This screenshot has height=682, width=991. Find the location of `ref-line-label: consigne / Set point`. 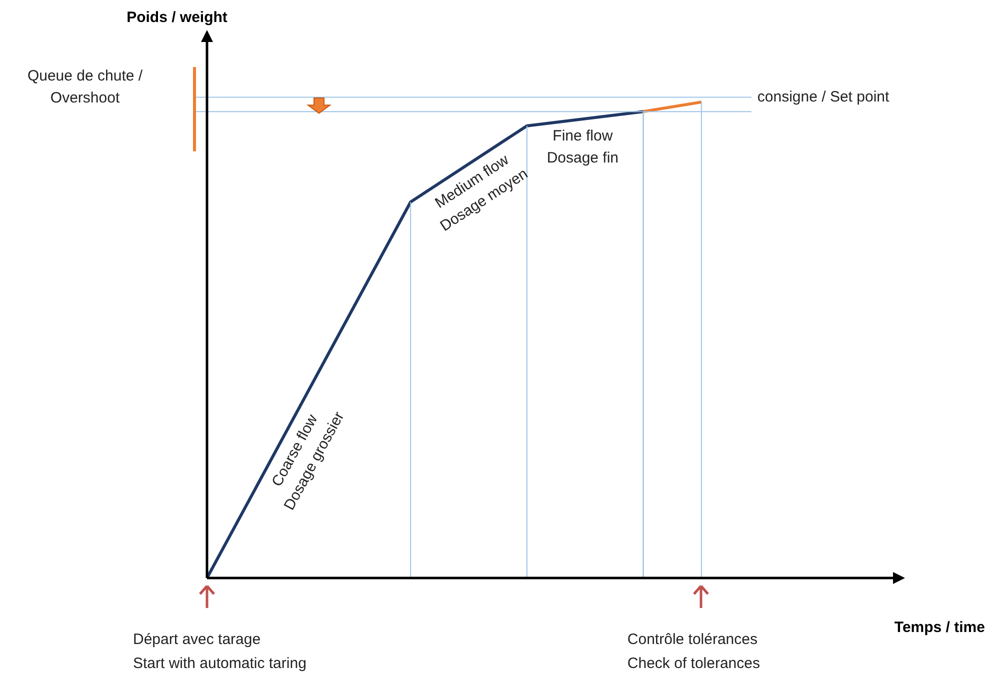

ref-line-label: consigne / Set point is located at coordinates (823, 97).